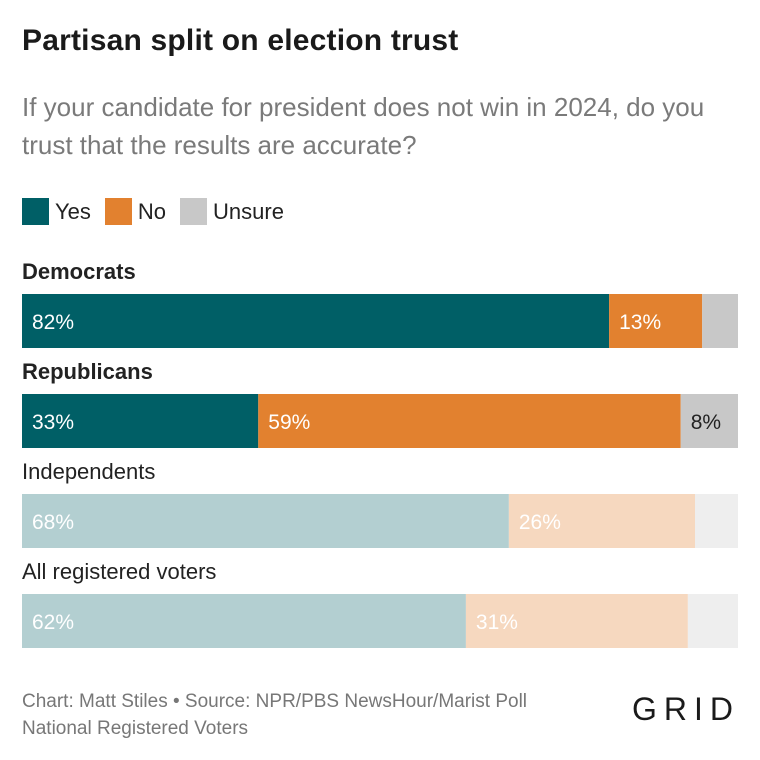 The height and width of the screenshot is (760, 760). I want to click on category-label-all-registered-voters: All registered voters, so click(119, 571).